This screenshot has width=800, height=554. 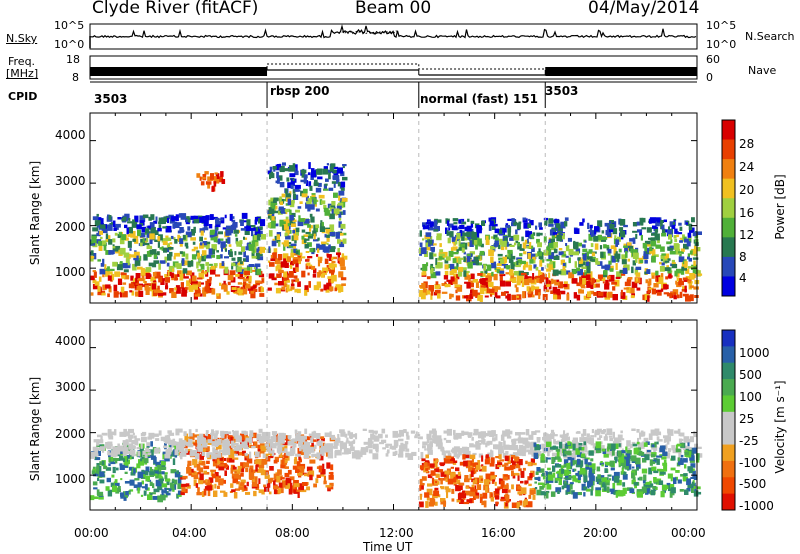 What do you see at coordinates (22, 61) in the screenshot?
I see `freq-label-1: Freq.` at bounding box center [22, 61].